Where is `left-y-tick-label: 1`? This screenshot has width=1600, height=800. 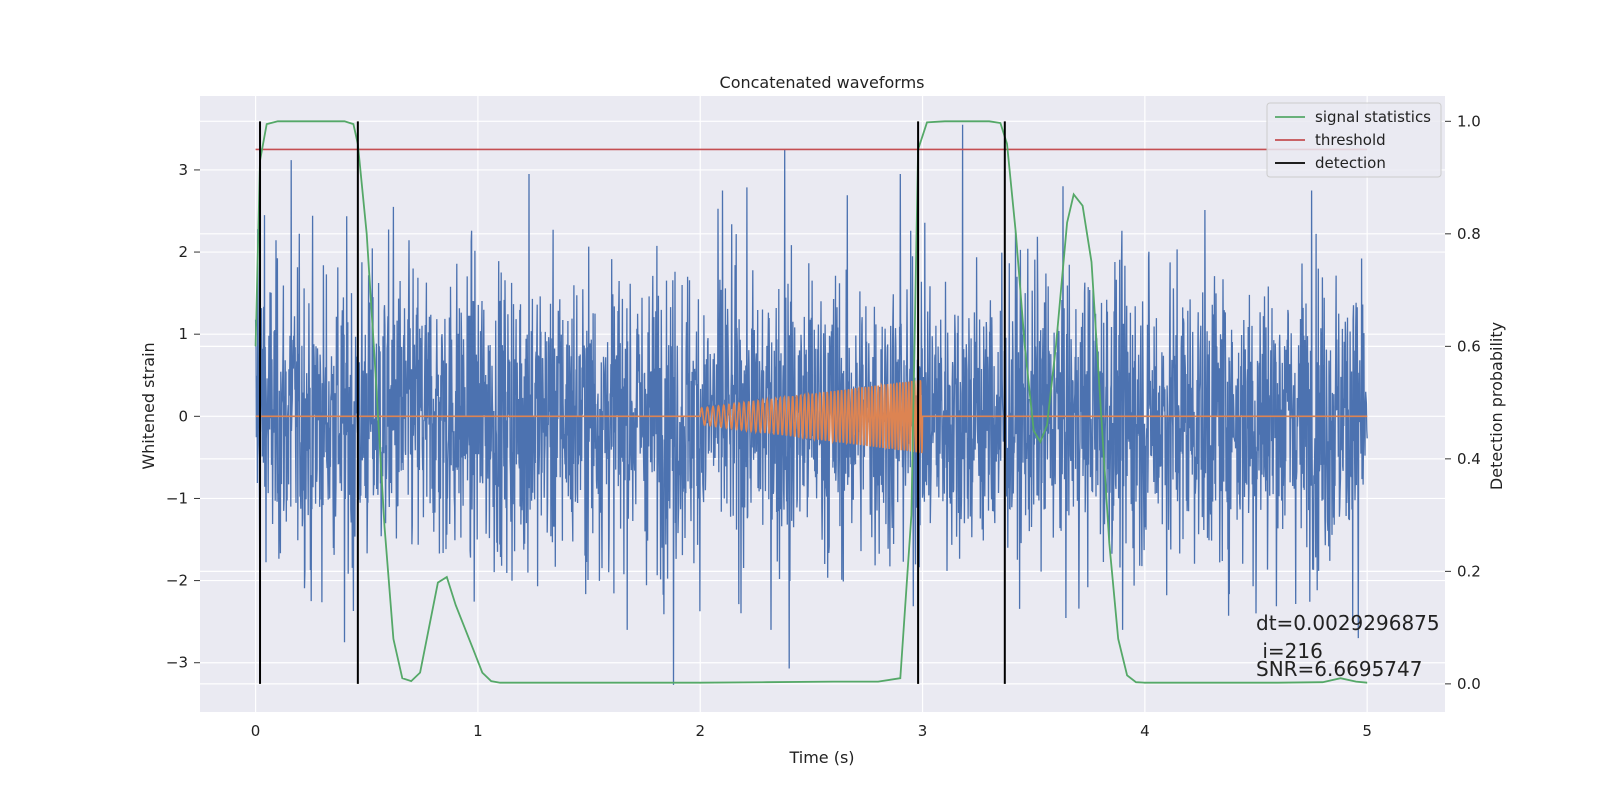
left-y-tick-label: 1 is located at coordinates (183, 334).